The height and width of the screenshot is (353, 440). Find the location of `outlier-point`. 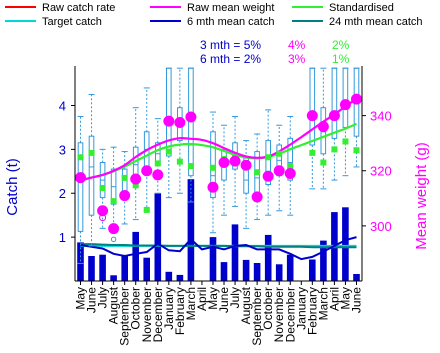

outlier-point is located at coordinates (113, 239).